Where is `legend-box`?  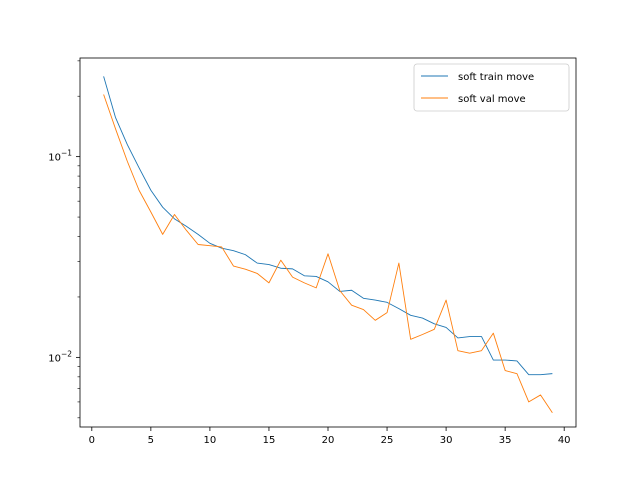
legend-box is located at coordinates (491, 87).